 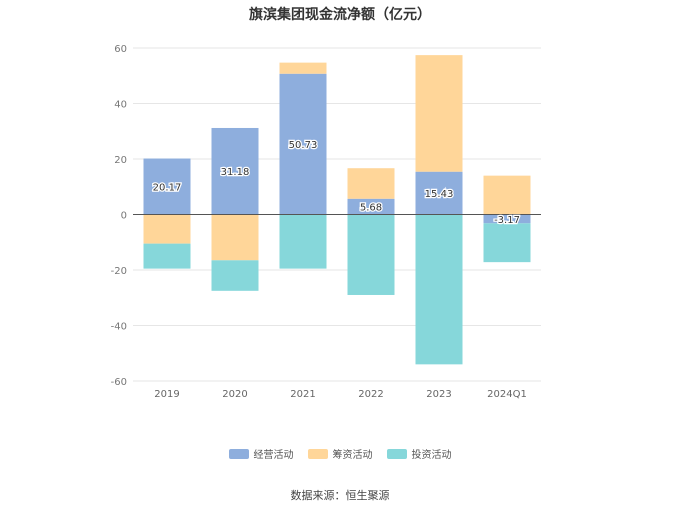 I want to click on legend-item: 投资活动, so click(x=419, y=453).